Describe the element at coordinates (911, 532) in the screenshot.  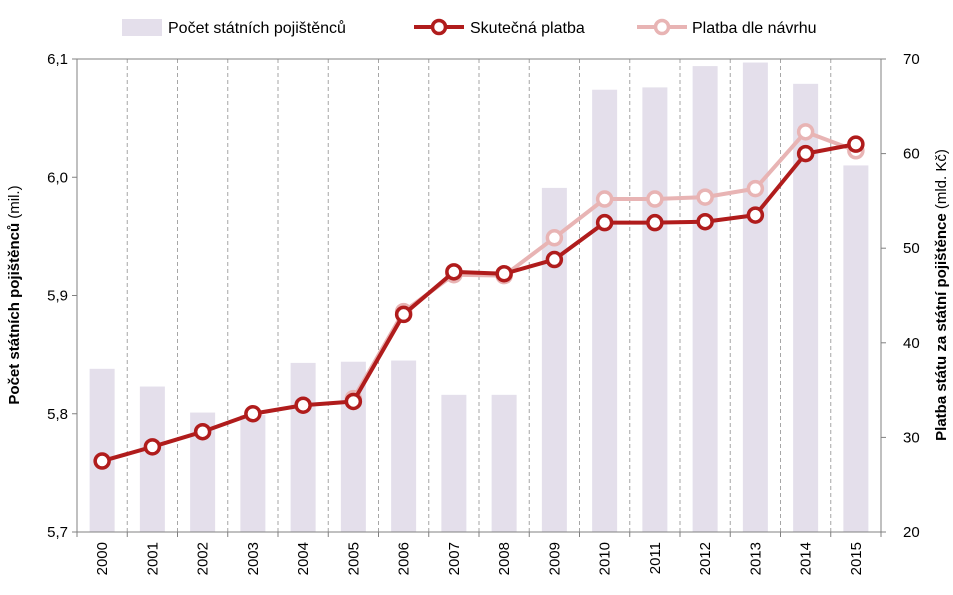
I see `right-tick-label: 20` at that location.